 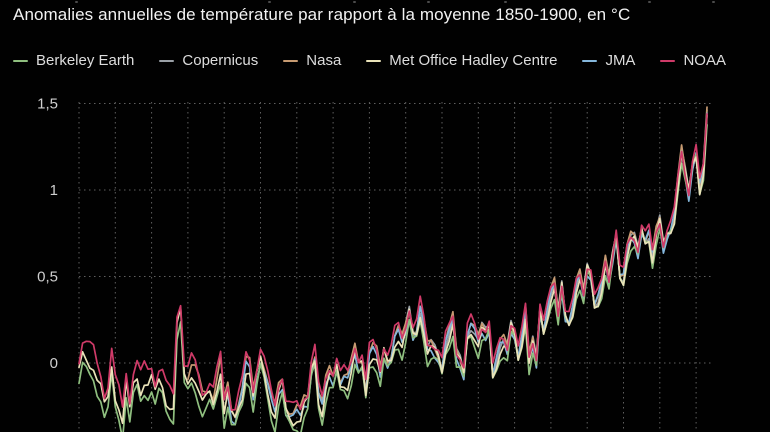 What do you see at coordinates (20, 60) in the screenshot?
I see `berkeley-color-dash-icon` at bounding box center [20, 60].